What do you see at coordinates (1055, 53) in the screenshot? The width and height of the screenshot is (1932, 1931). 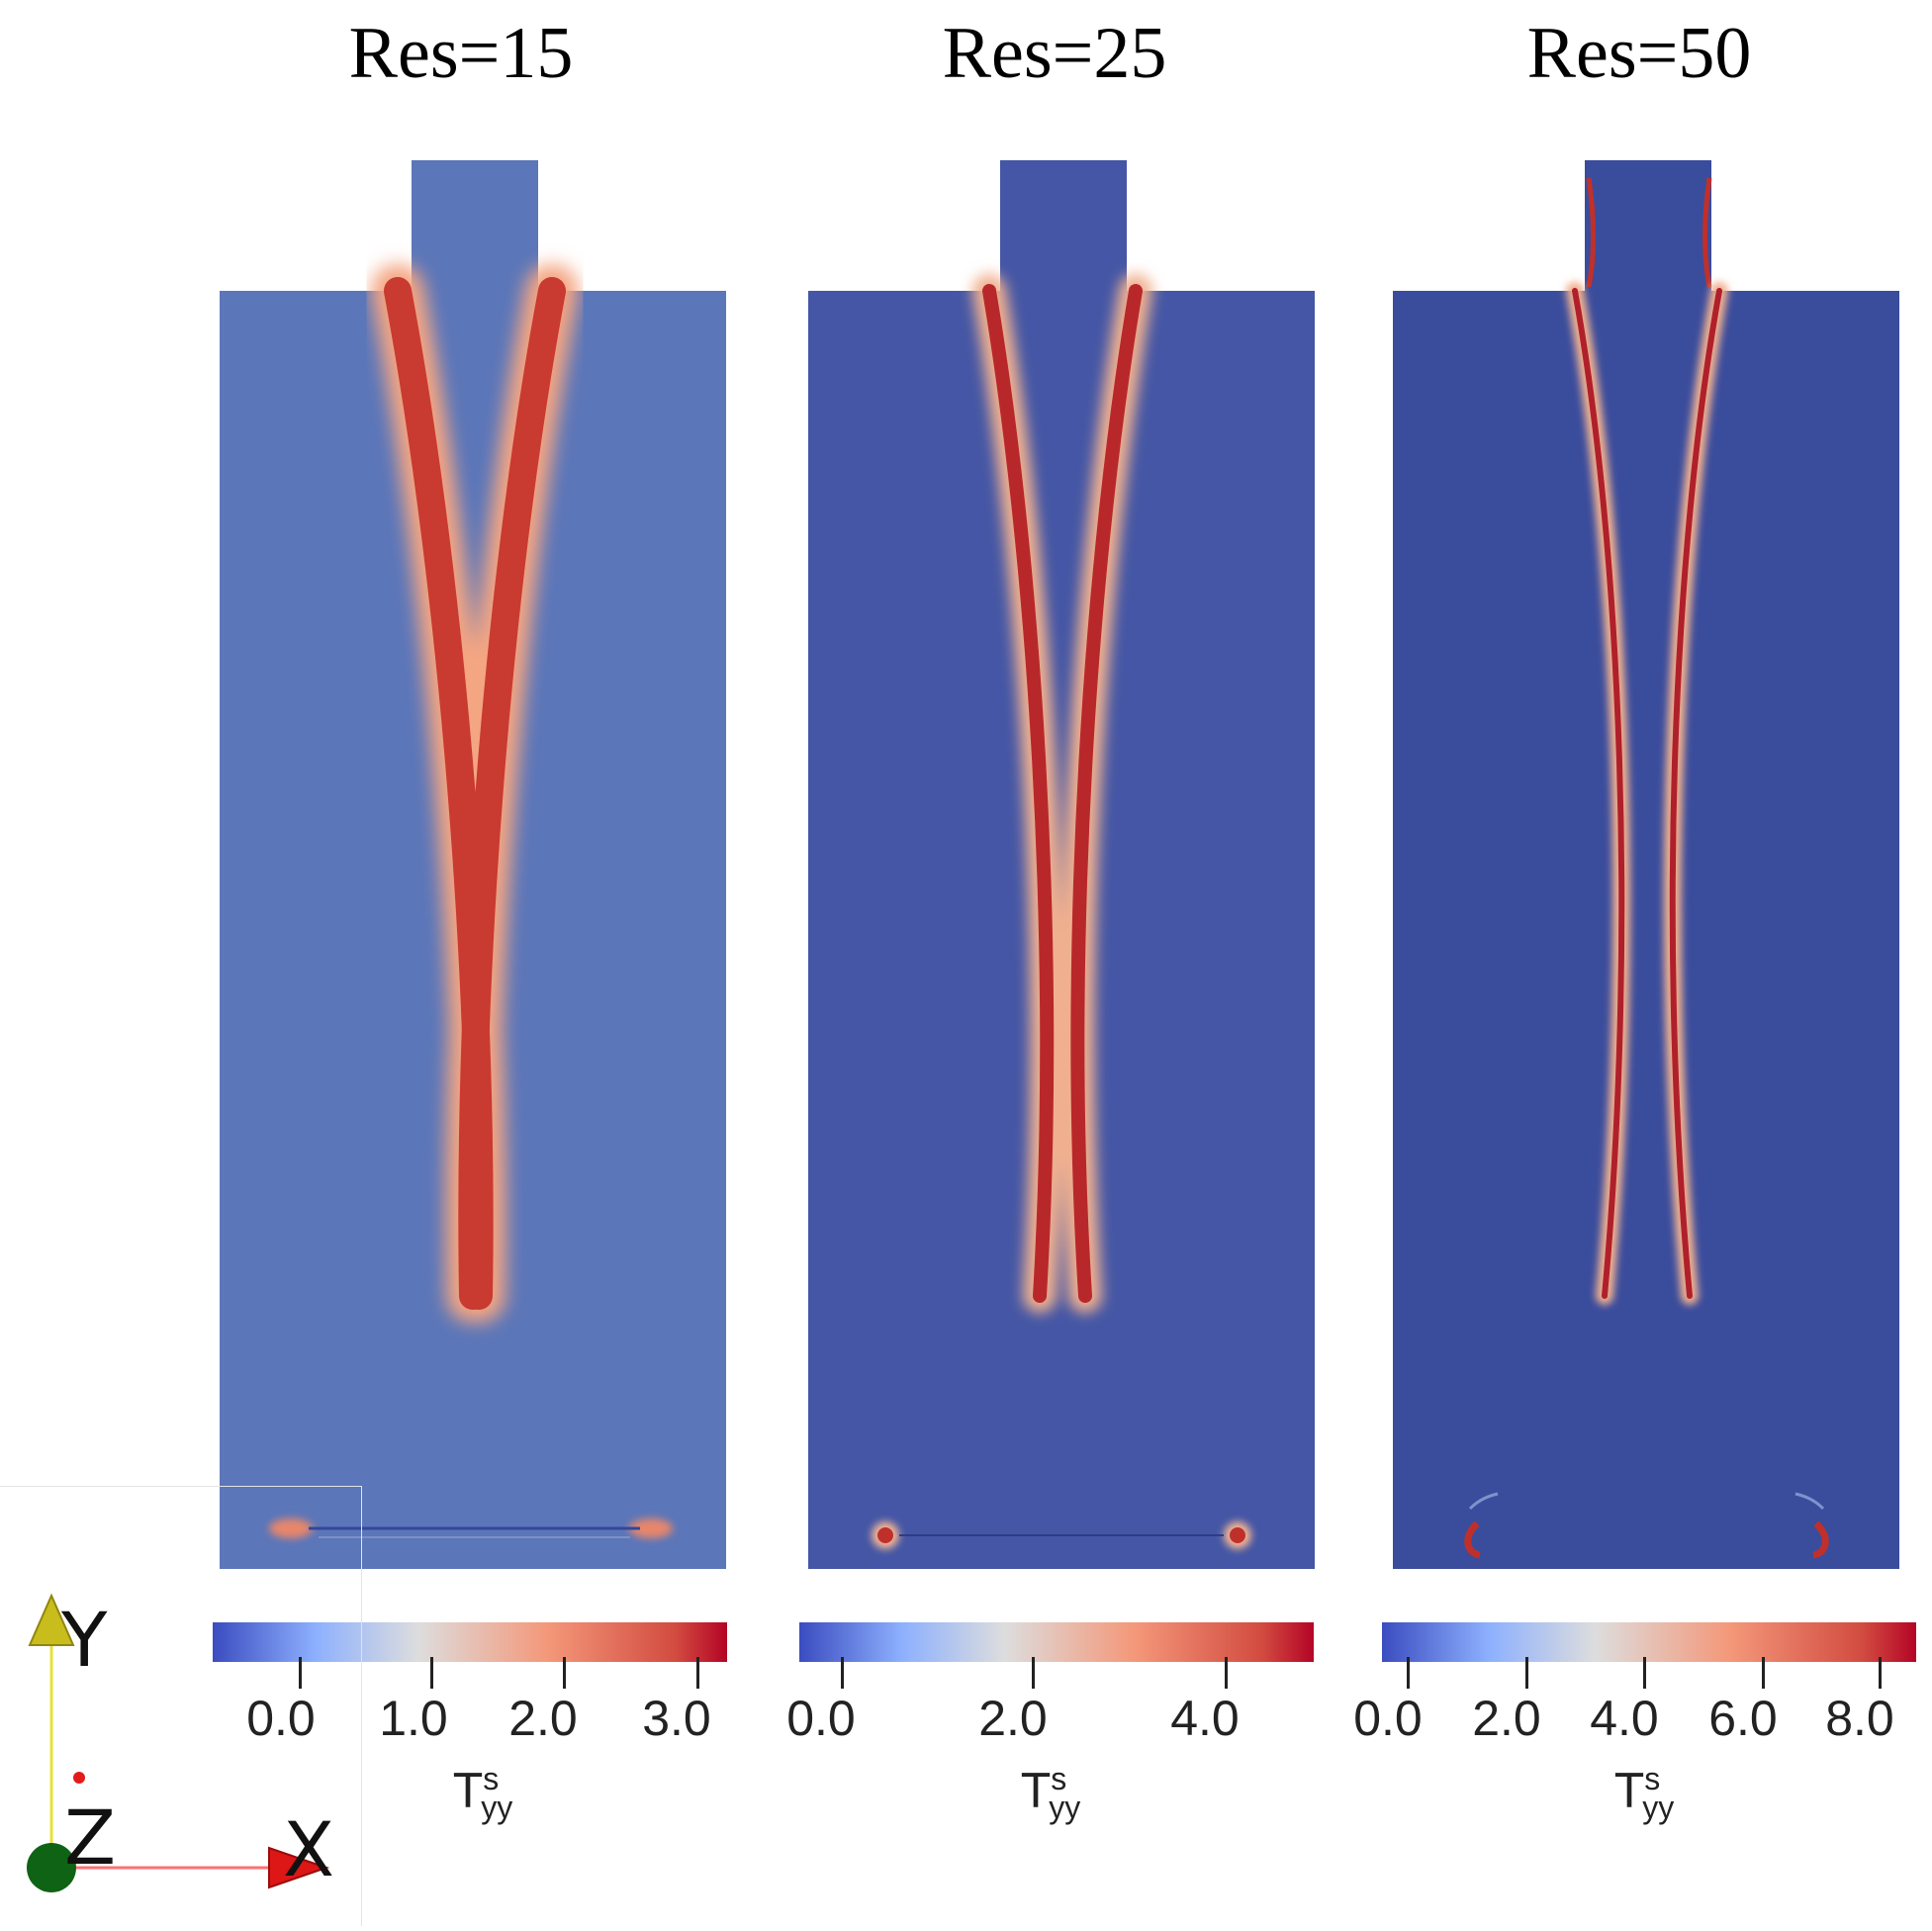 I see `panel-title-res25: Res=25` at bounding box center [1055, 53].